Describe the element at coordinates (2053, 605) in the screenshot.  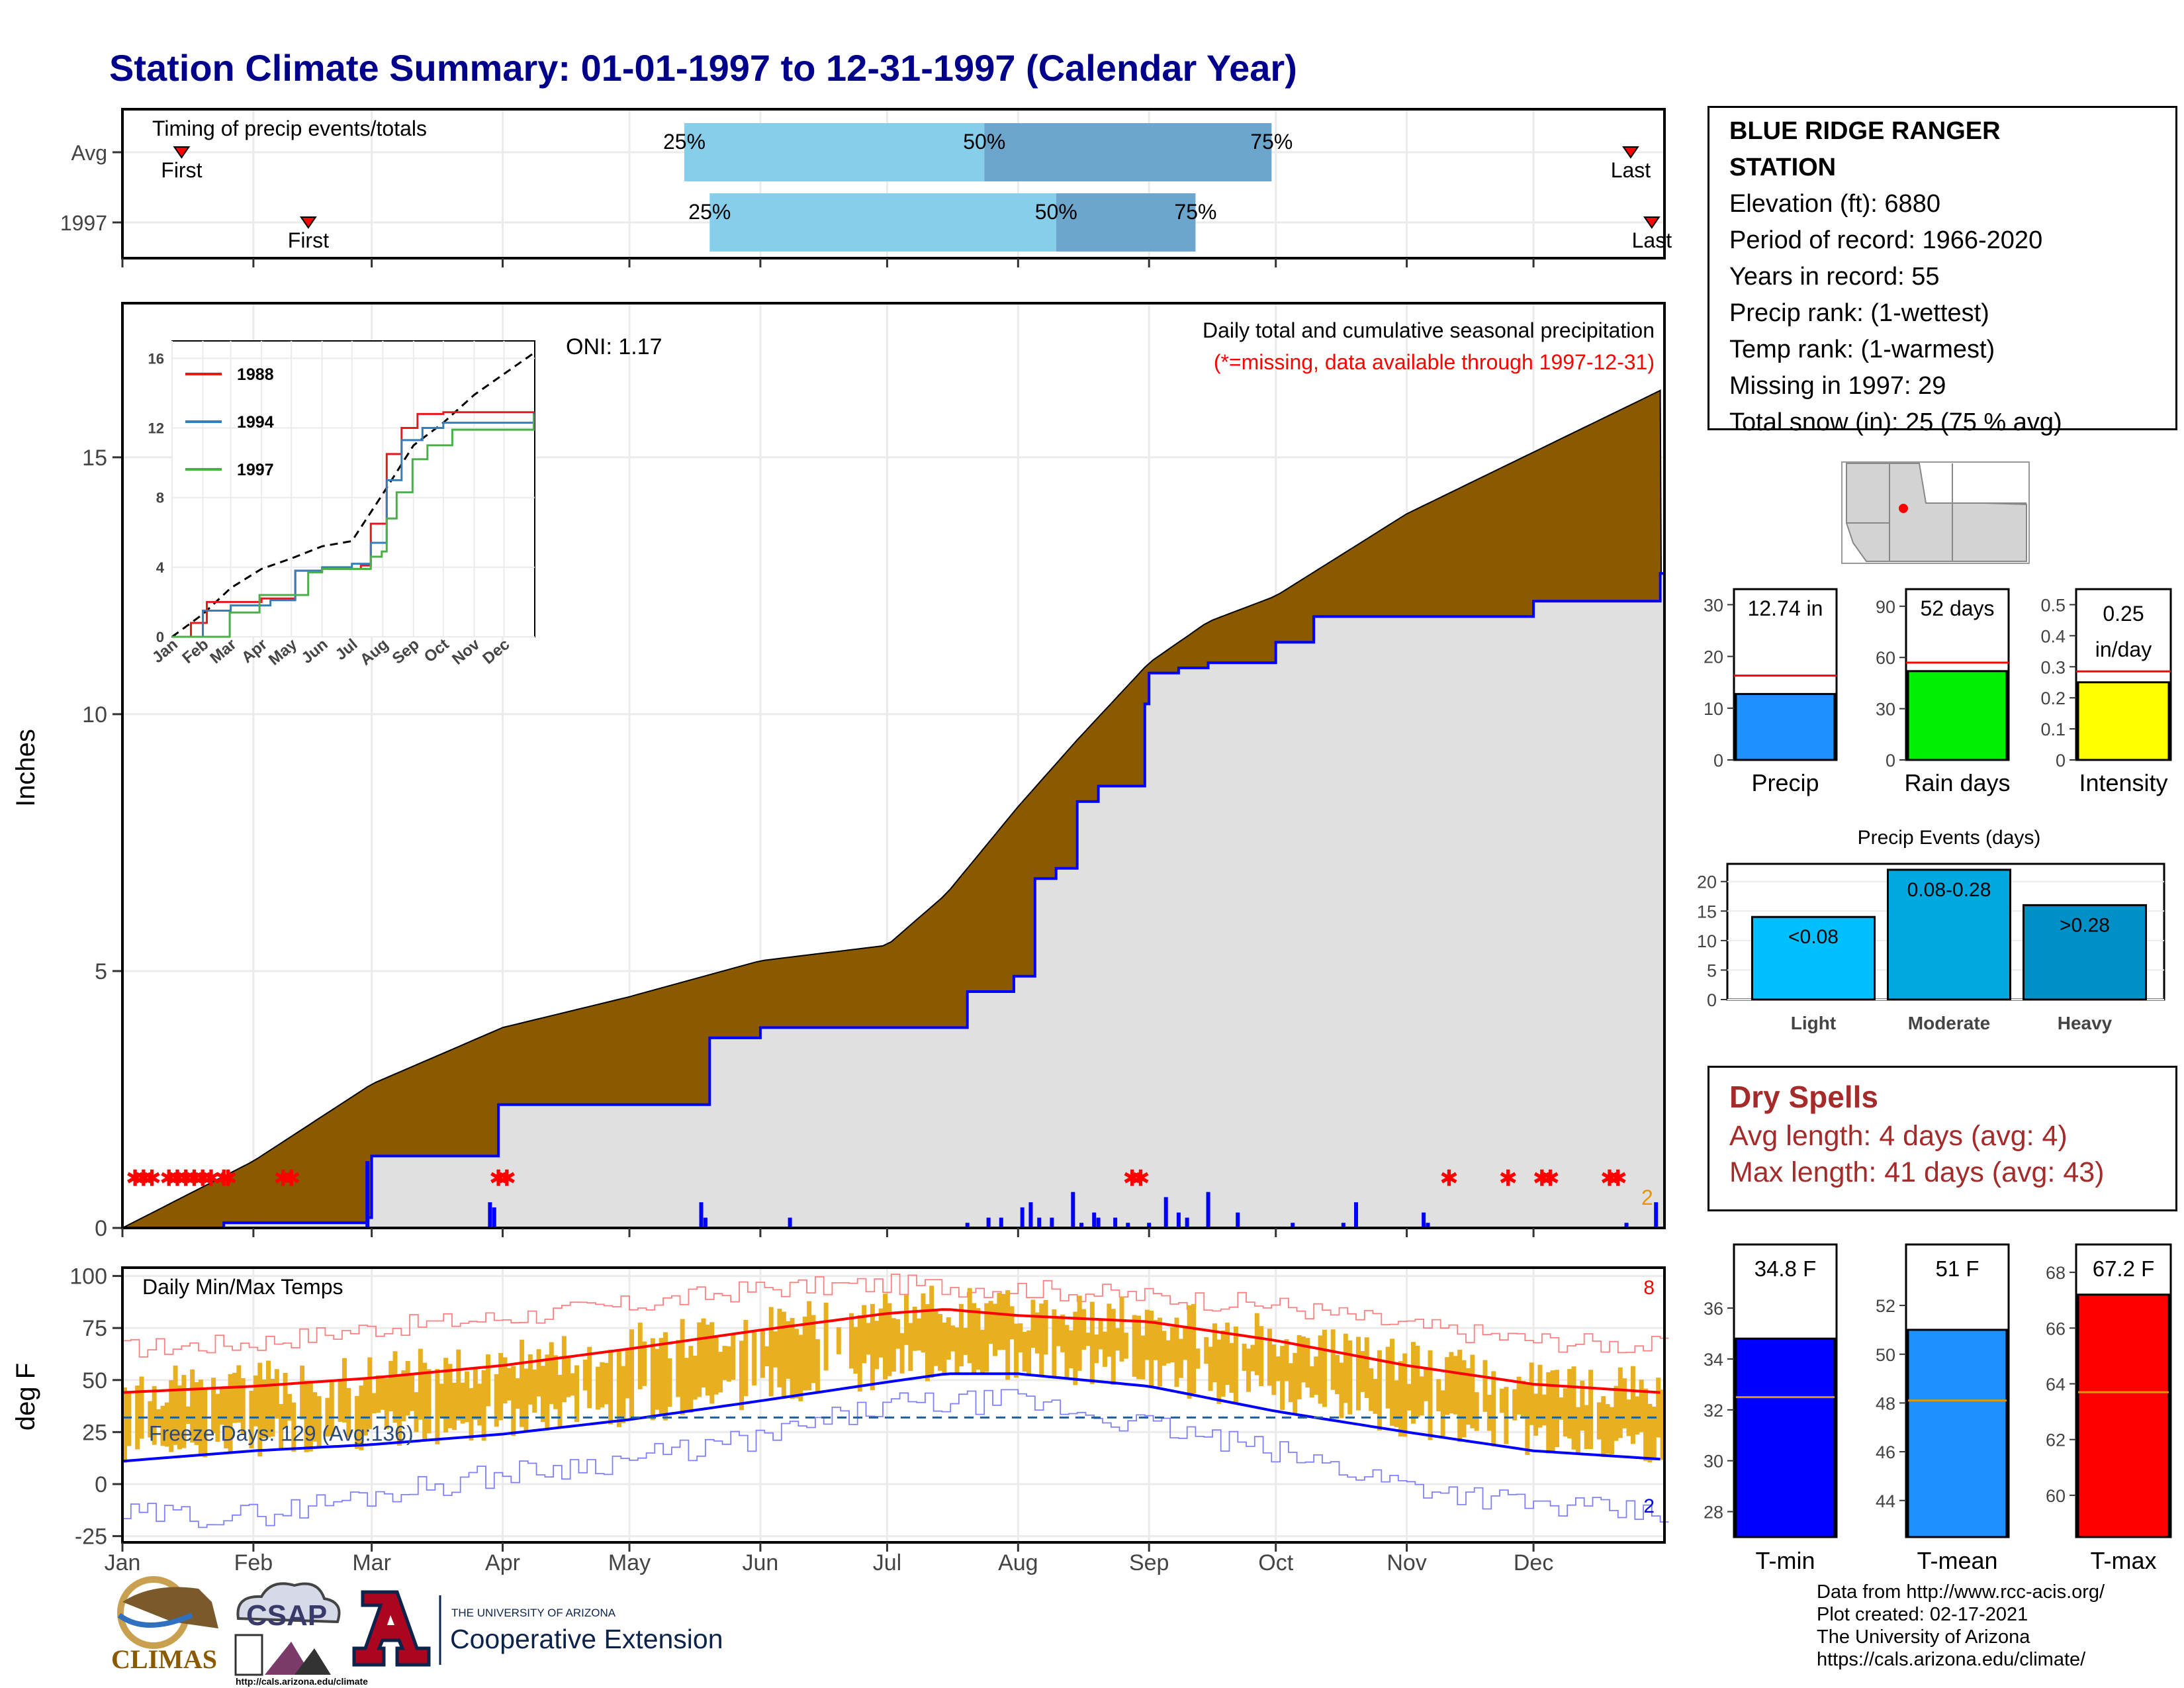
I see `summary-ytick-label: 0.5` at that location.